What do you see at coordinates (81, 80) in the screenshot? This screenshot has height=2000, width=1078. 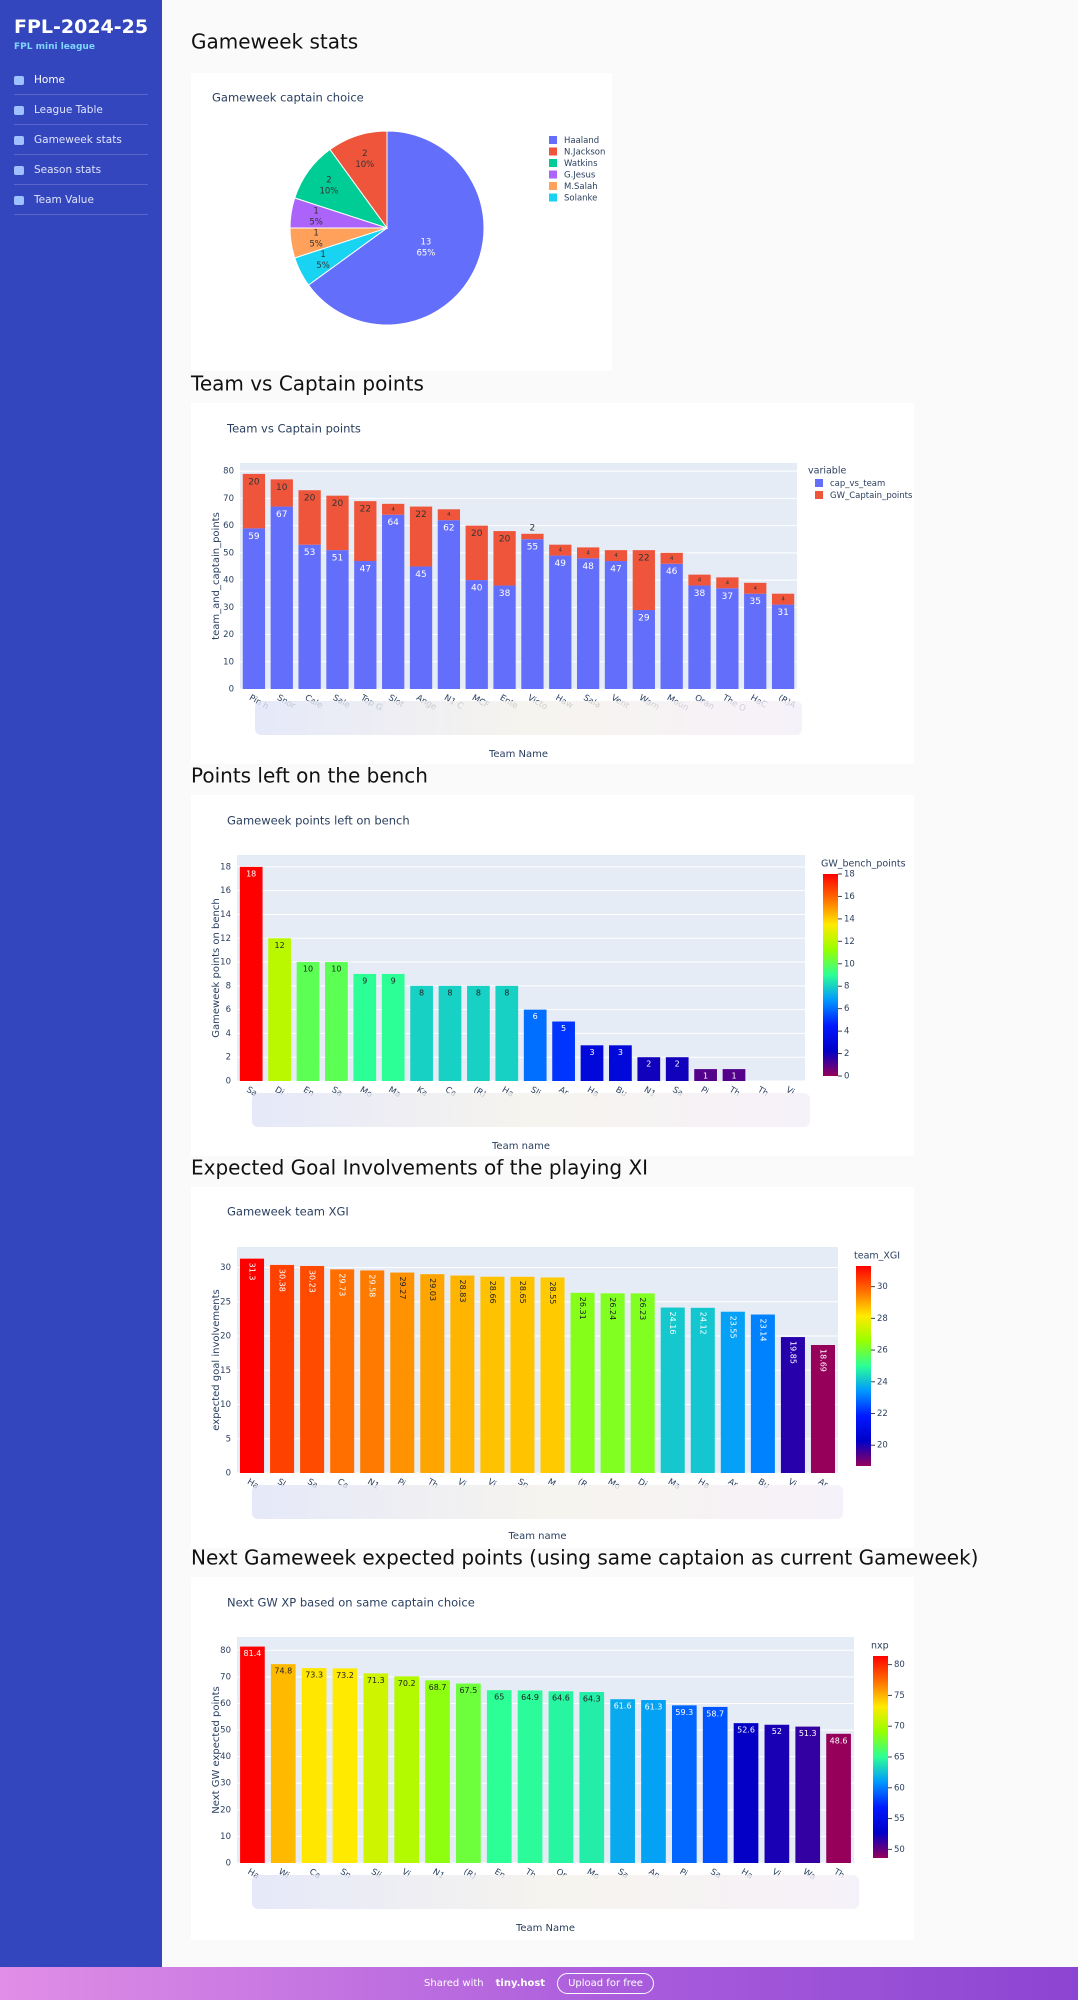 I see `nav-item: Home` at bounding box center [81, 80].